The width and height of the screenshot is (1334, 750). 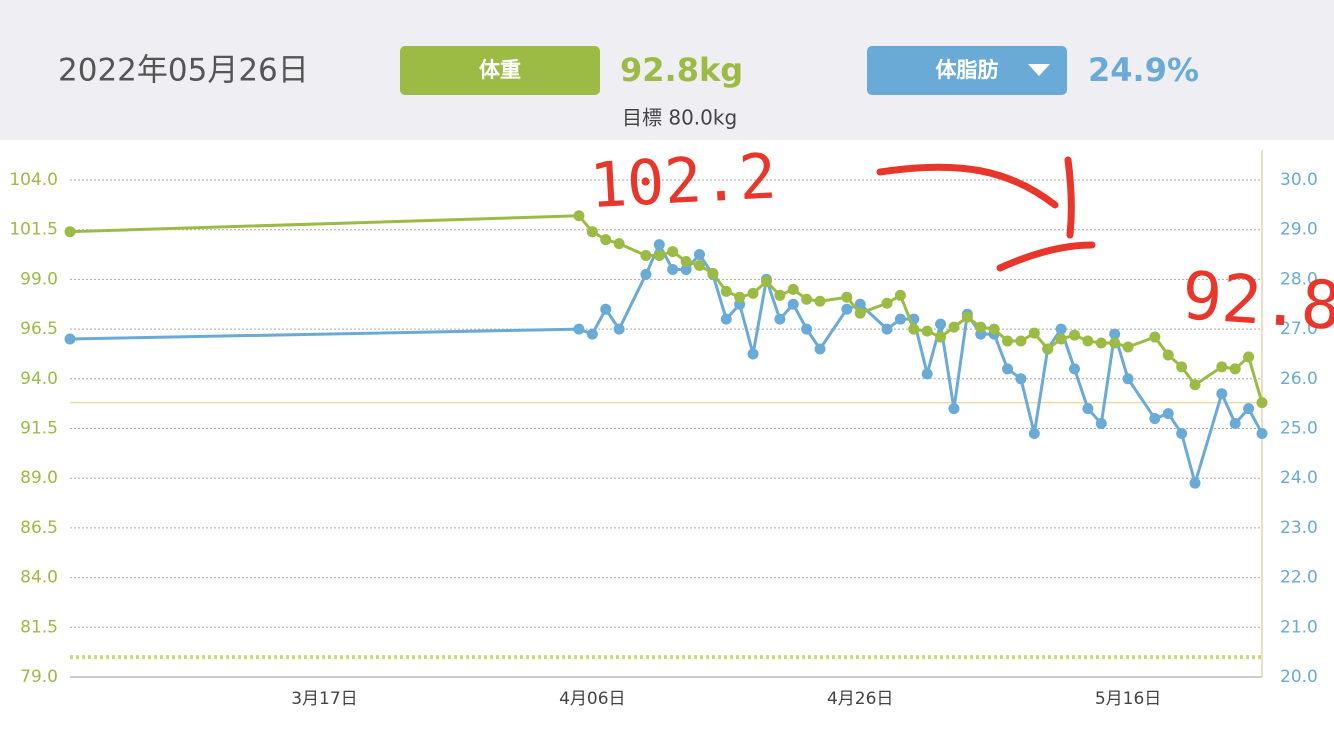 What do you see at coordinates (39, 677) in the screenshot?
I see `y-tick-label: 79.0` at bounding box center [39, 677].